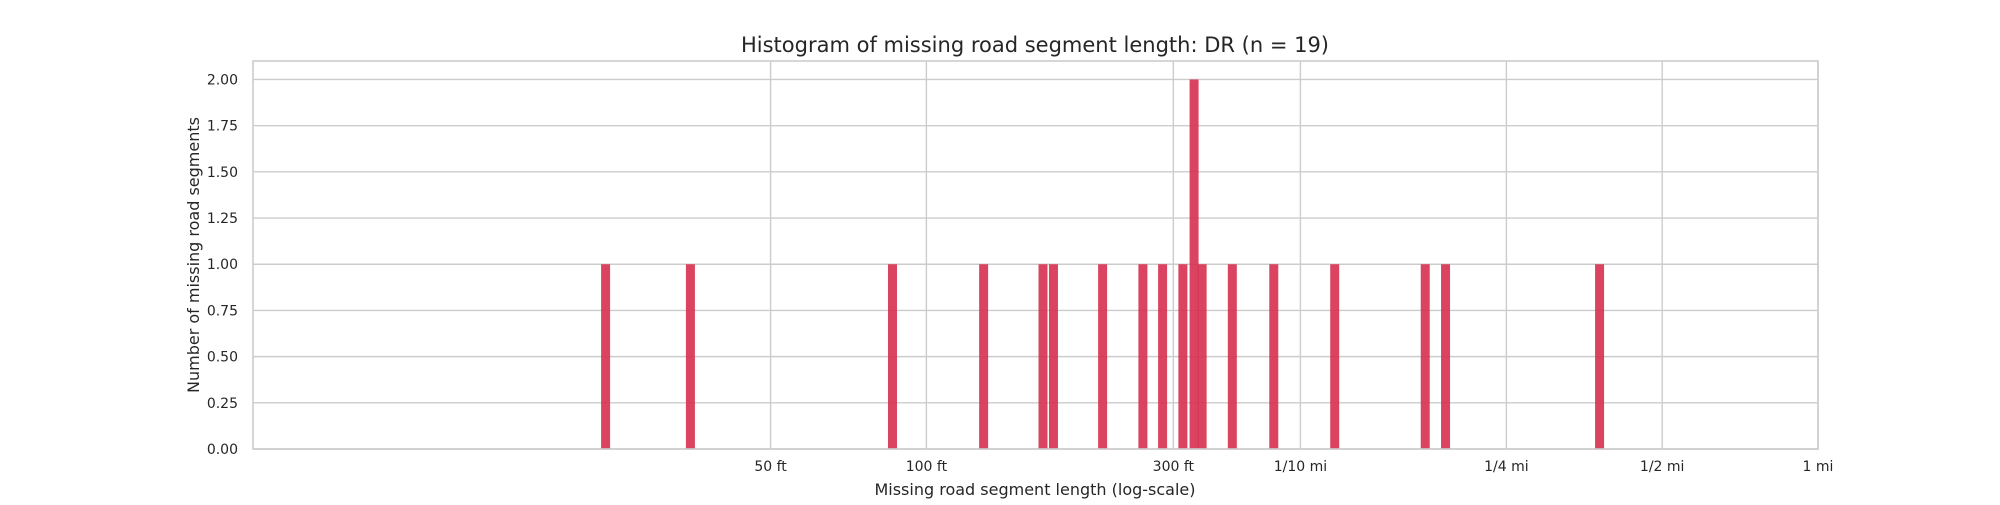 Image resolution: width=2000 pixels, height=505 pixels. What do you see at coordinates (222, 404) in the screenshot?
I see `y-tick-label: 0.25` at bounding box center [222, 404].